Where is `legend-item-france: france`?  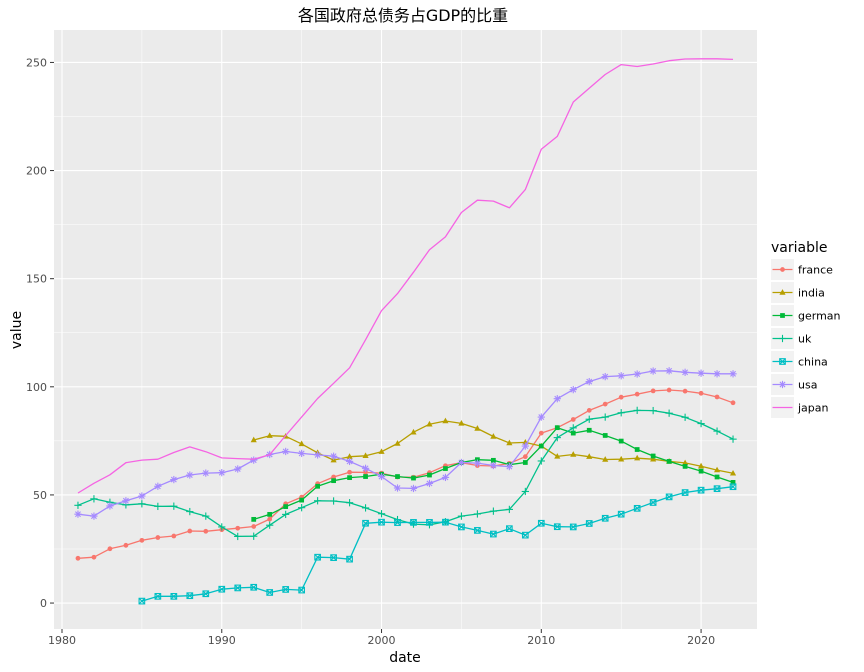 legend-item-france: france is located at coordinates (802, 269).